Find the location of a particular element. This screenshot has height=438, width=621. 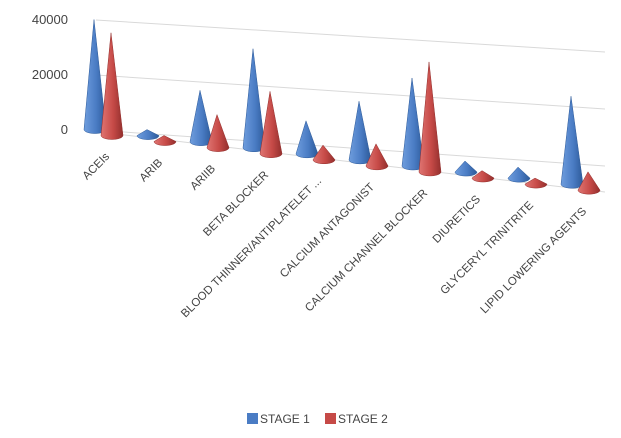

y-tick-label: 20000 is located at coordinates (50, 74).